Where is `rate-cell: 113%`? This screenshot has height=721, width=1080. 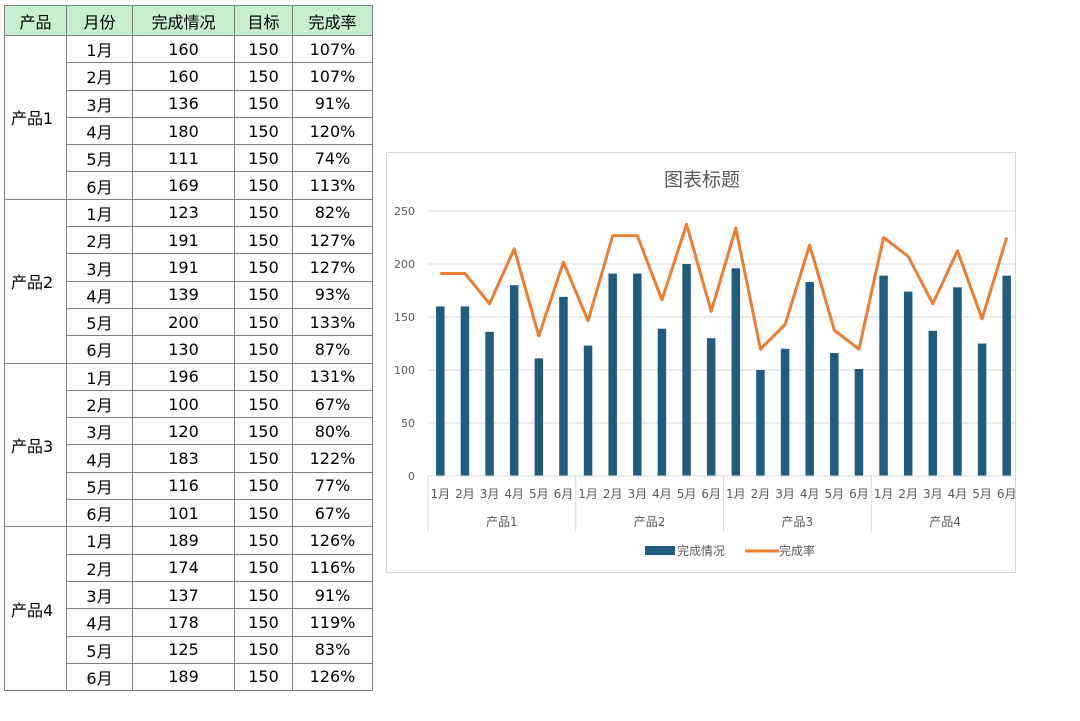 rate-cell: 113% is located at coordinates (332, 185).